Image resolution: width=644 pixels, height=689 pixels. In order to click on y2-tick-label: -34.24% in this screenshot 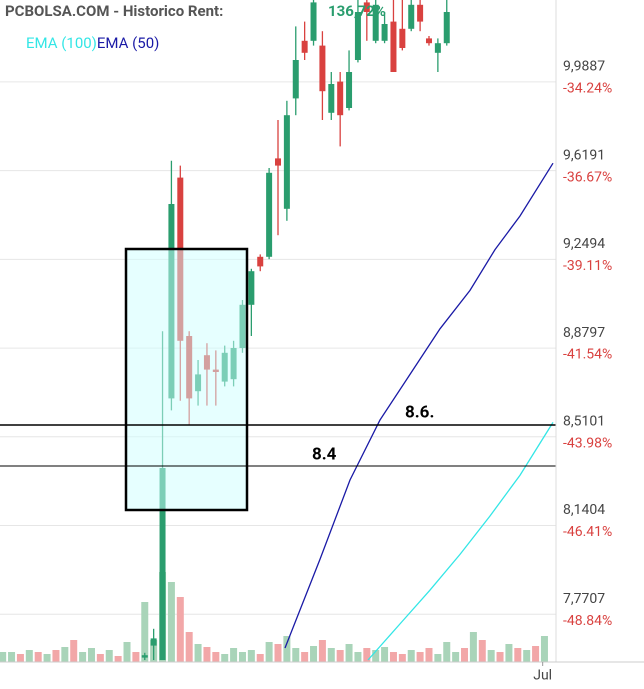, I will do `click(587, 89)`.